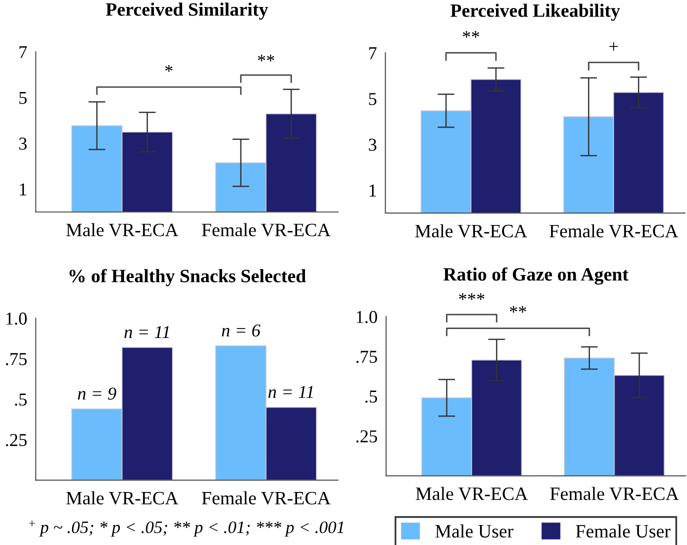 This screenshot has height=545, width=687. What do you see at coordinates (169, 68) in the screenshot?
I see `annotation: *` at bounding box center [169, 68].